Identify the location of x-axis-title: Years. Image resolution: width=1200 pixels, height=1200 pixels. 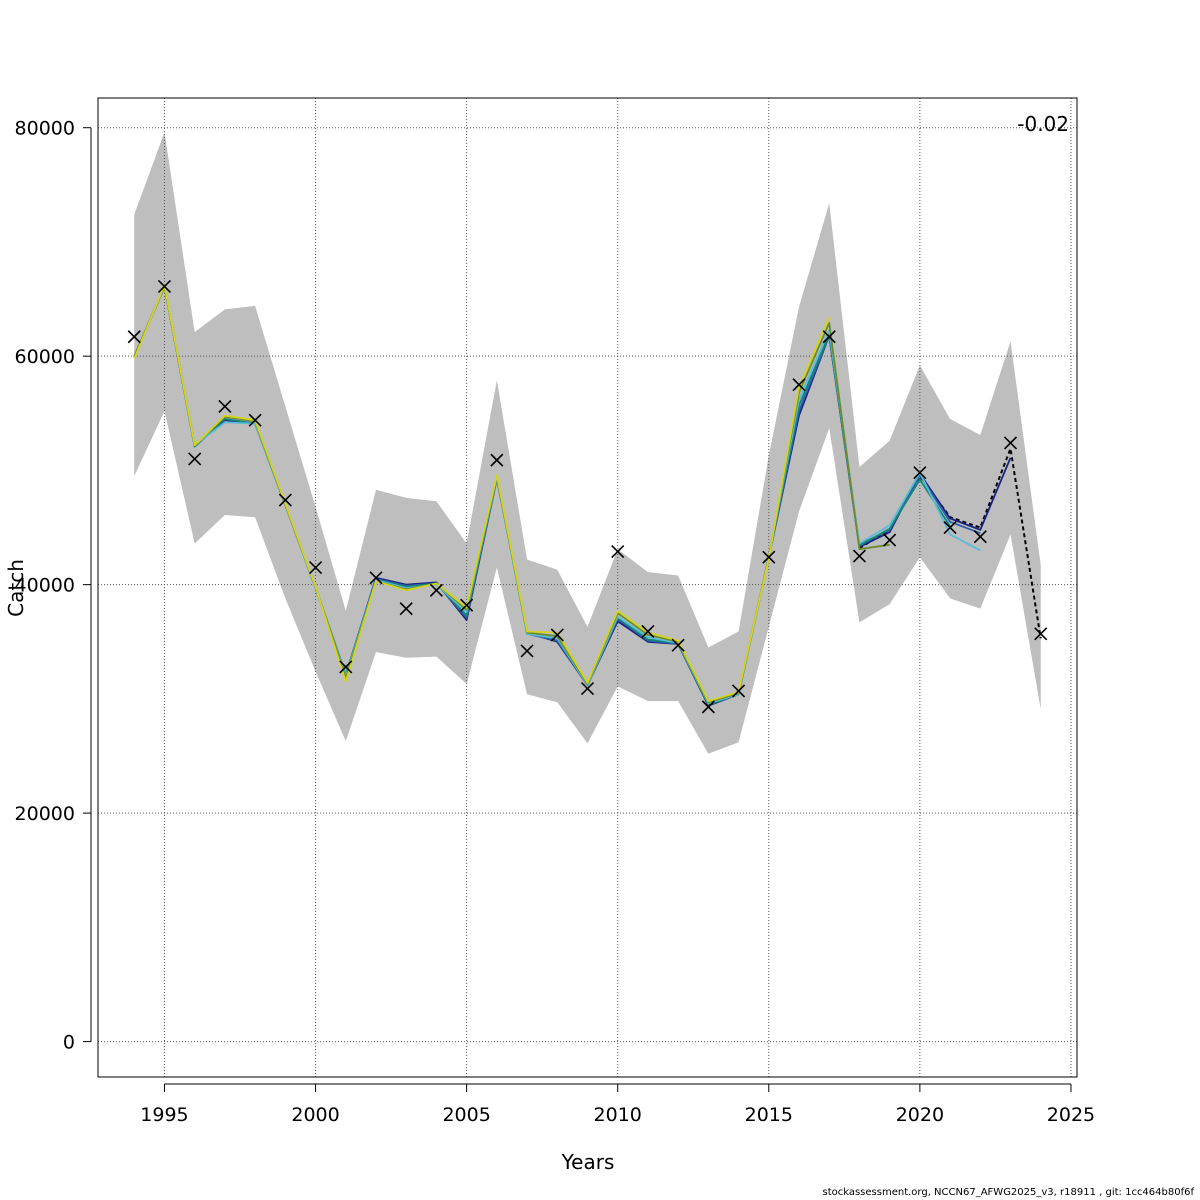
(588, 1162).